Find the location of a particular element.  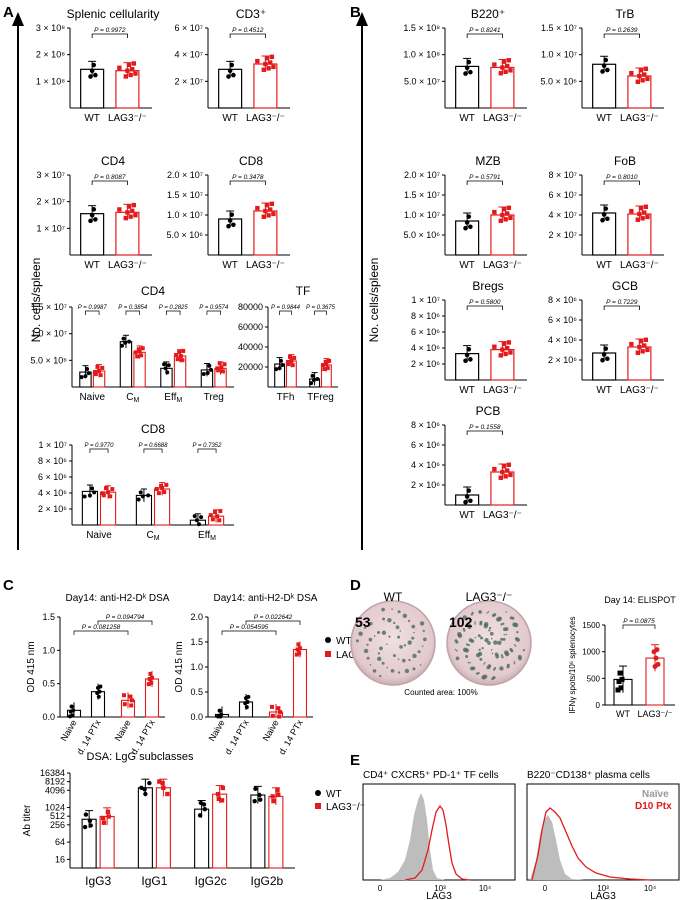

hist1-d10 is located at coordinates (437, 842).